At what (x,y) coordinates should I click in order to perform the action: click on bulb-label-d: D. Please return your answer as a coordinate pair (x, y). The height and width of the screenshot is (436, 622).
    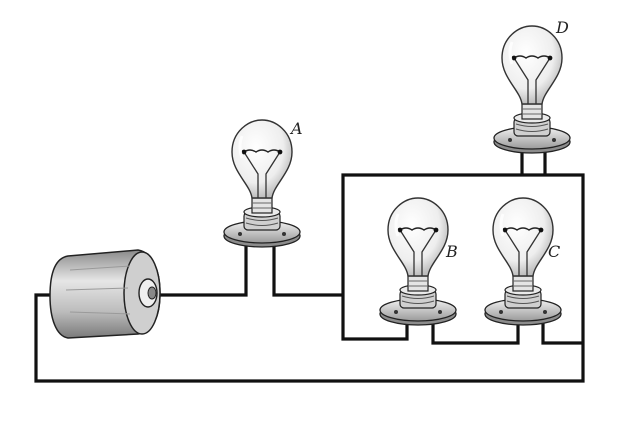
    Looking at the image, I should click on (562, 27).